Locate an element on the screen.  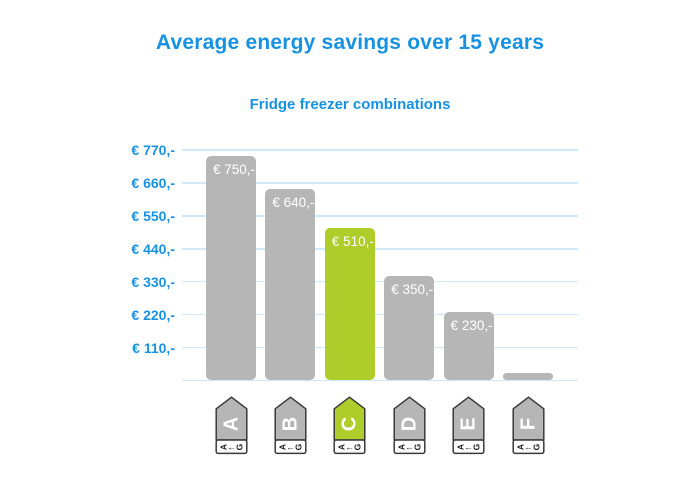
energy-class-c-icon: C A ← G is located at coordinates (349, 428).